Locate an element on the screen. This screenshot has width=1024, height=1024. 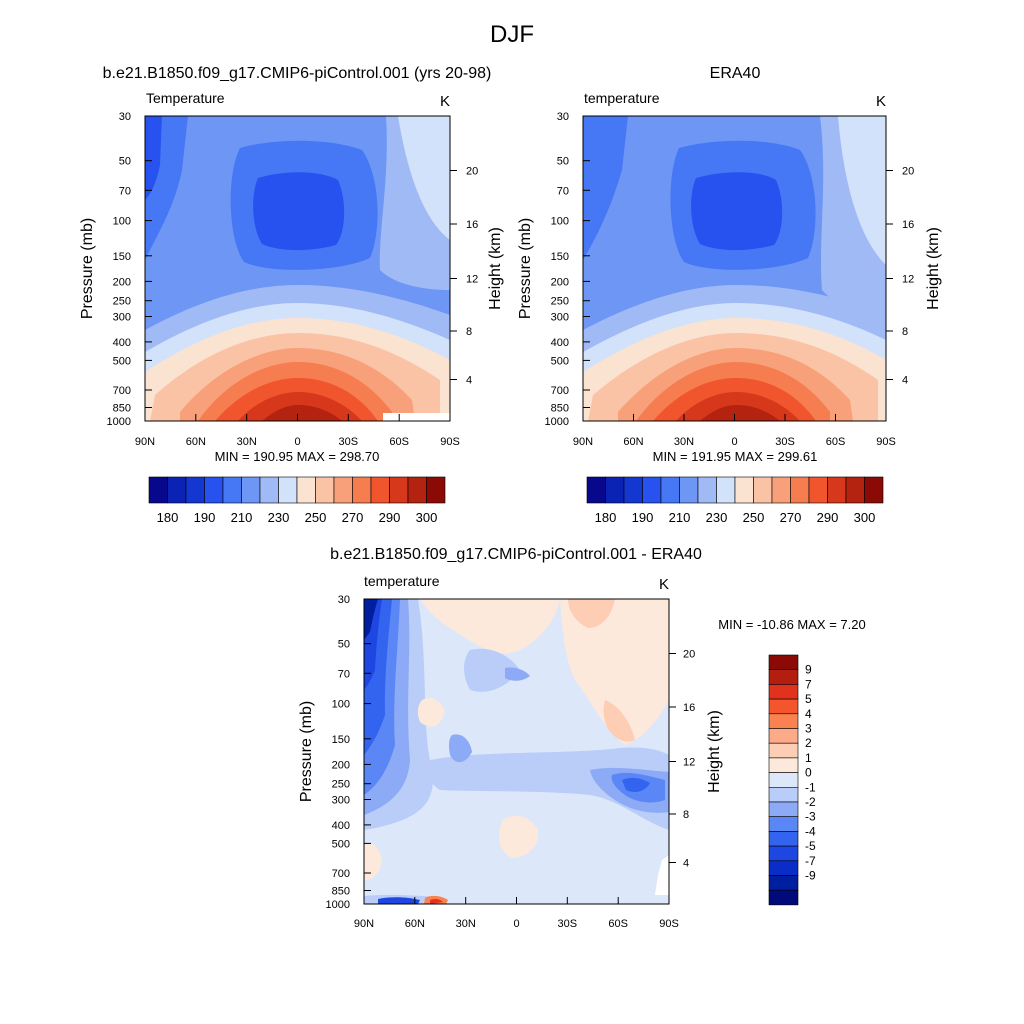
y-tick-label: 150 is located at coordinates (560, 257).